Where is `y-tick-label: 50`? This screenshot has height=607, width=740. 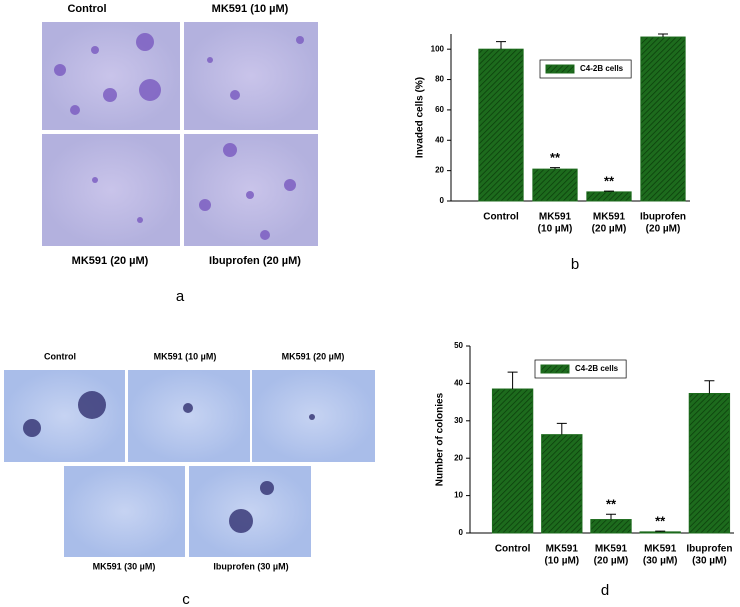 y-tick-label: 50 is located at coordinates (458, 345).